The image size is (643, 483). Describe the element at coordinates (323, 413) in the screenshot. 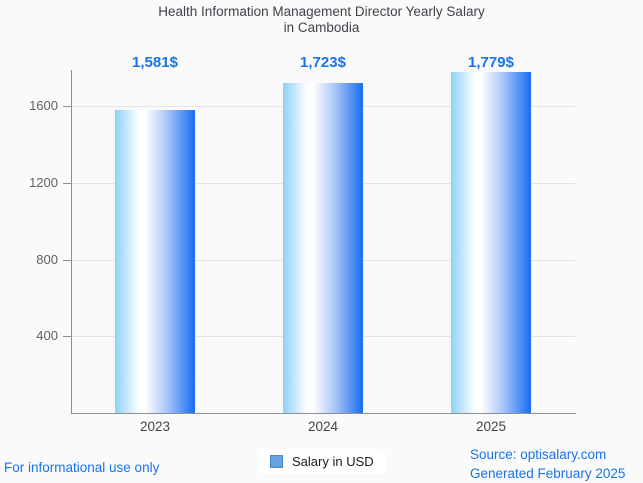

I see `x-axis-line` at that location.